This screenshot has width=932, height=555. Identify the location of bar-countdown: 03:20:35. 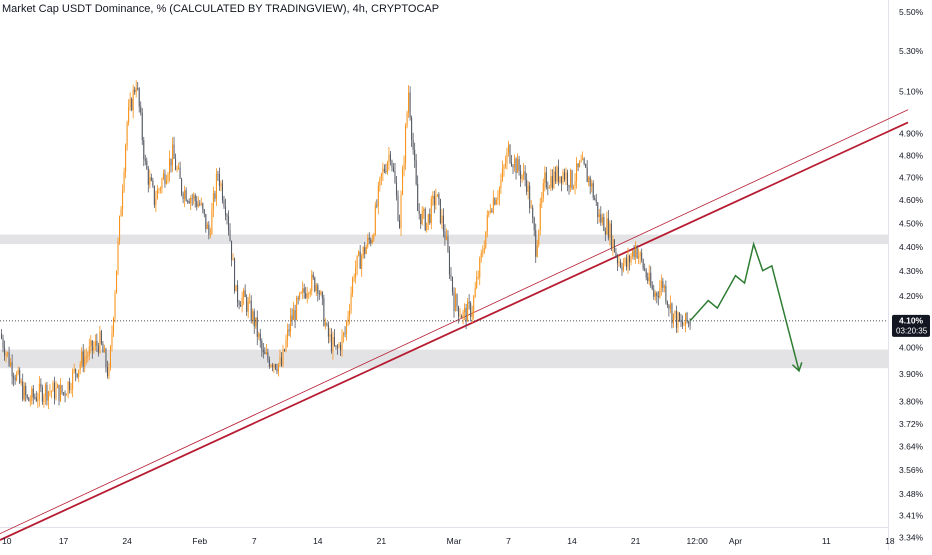
(912, 330).